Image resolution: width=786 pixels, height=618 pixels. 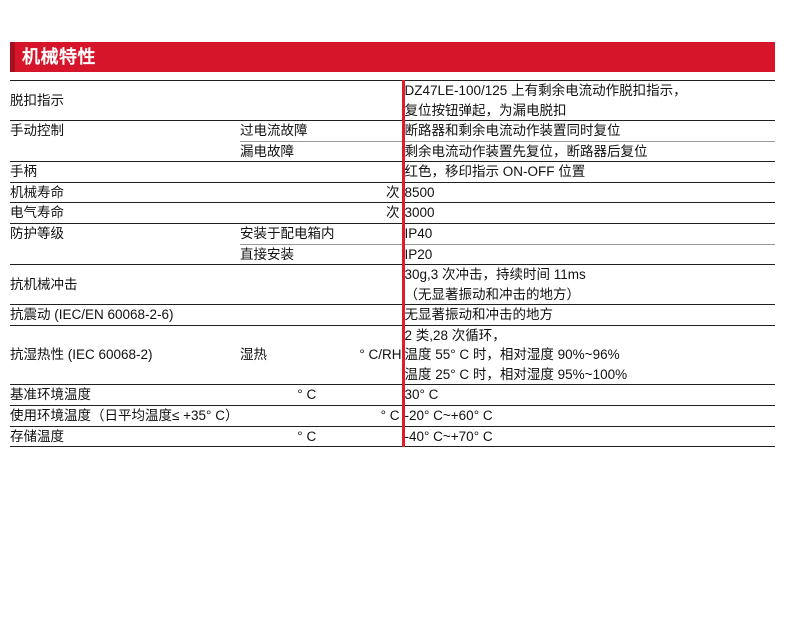 I want to click on table-row: 手动控制 过电流故障 断路器和剩余电流动作装置同时复位, so click(x=392, y=131).